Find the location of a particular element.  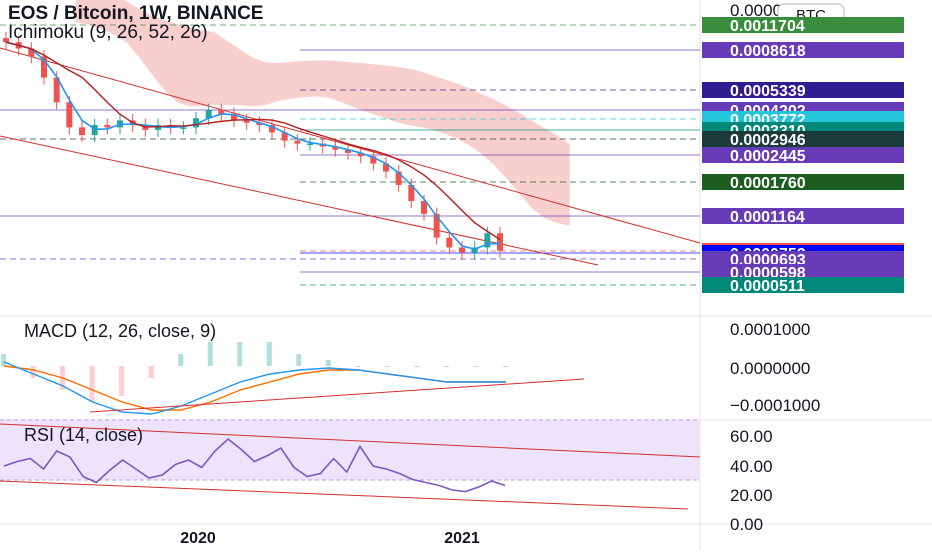

rsi-series is located at coordinates (350, 466).